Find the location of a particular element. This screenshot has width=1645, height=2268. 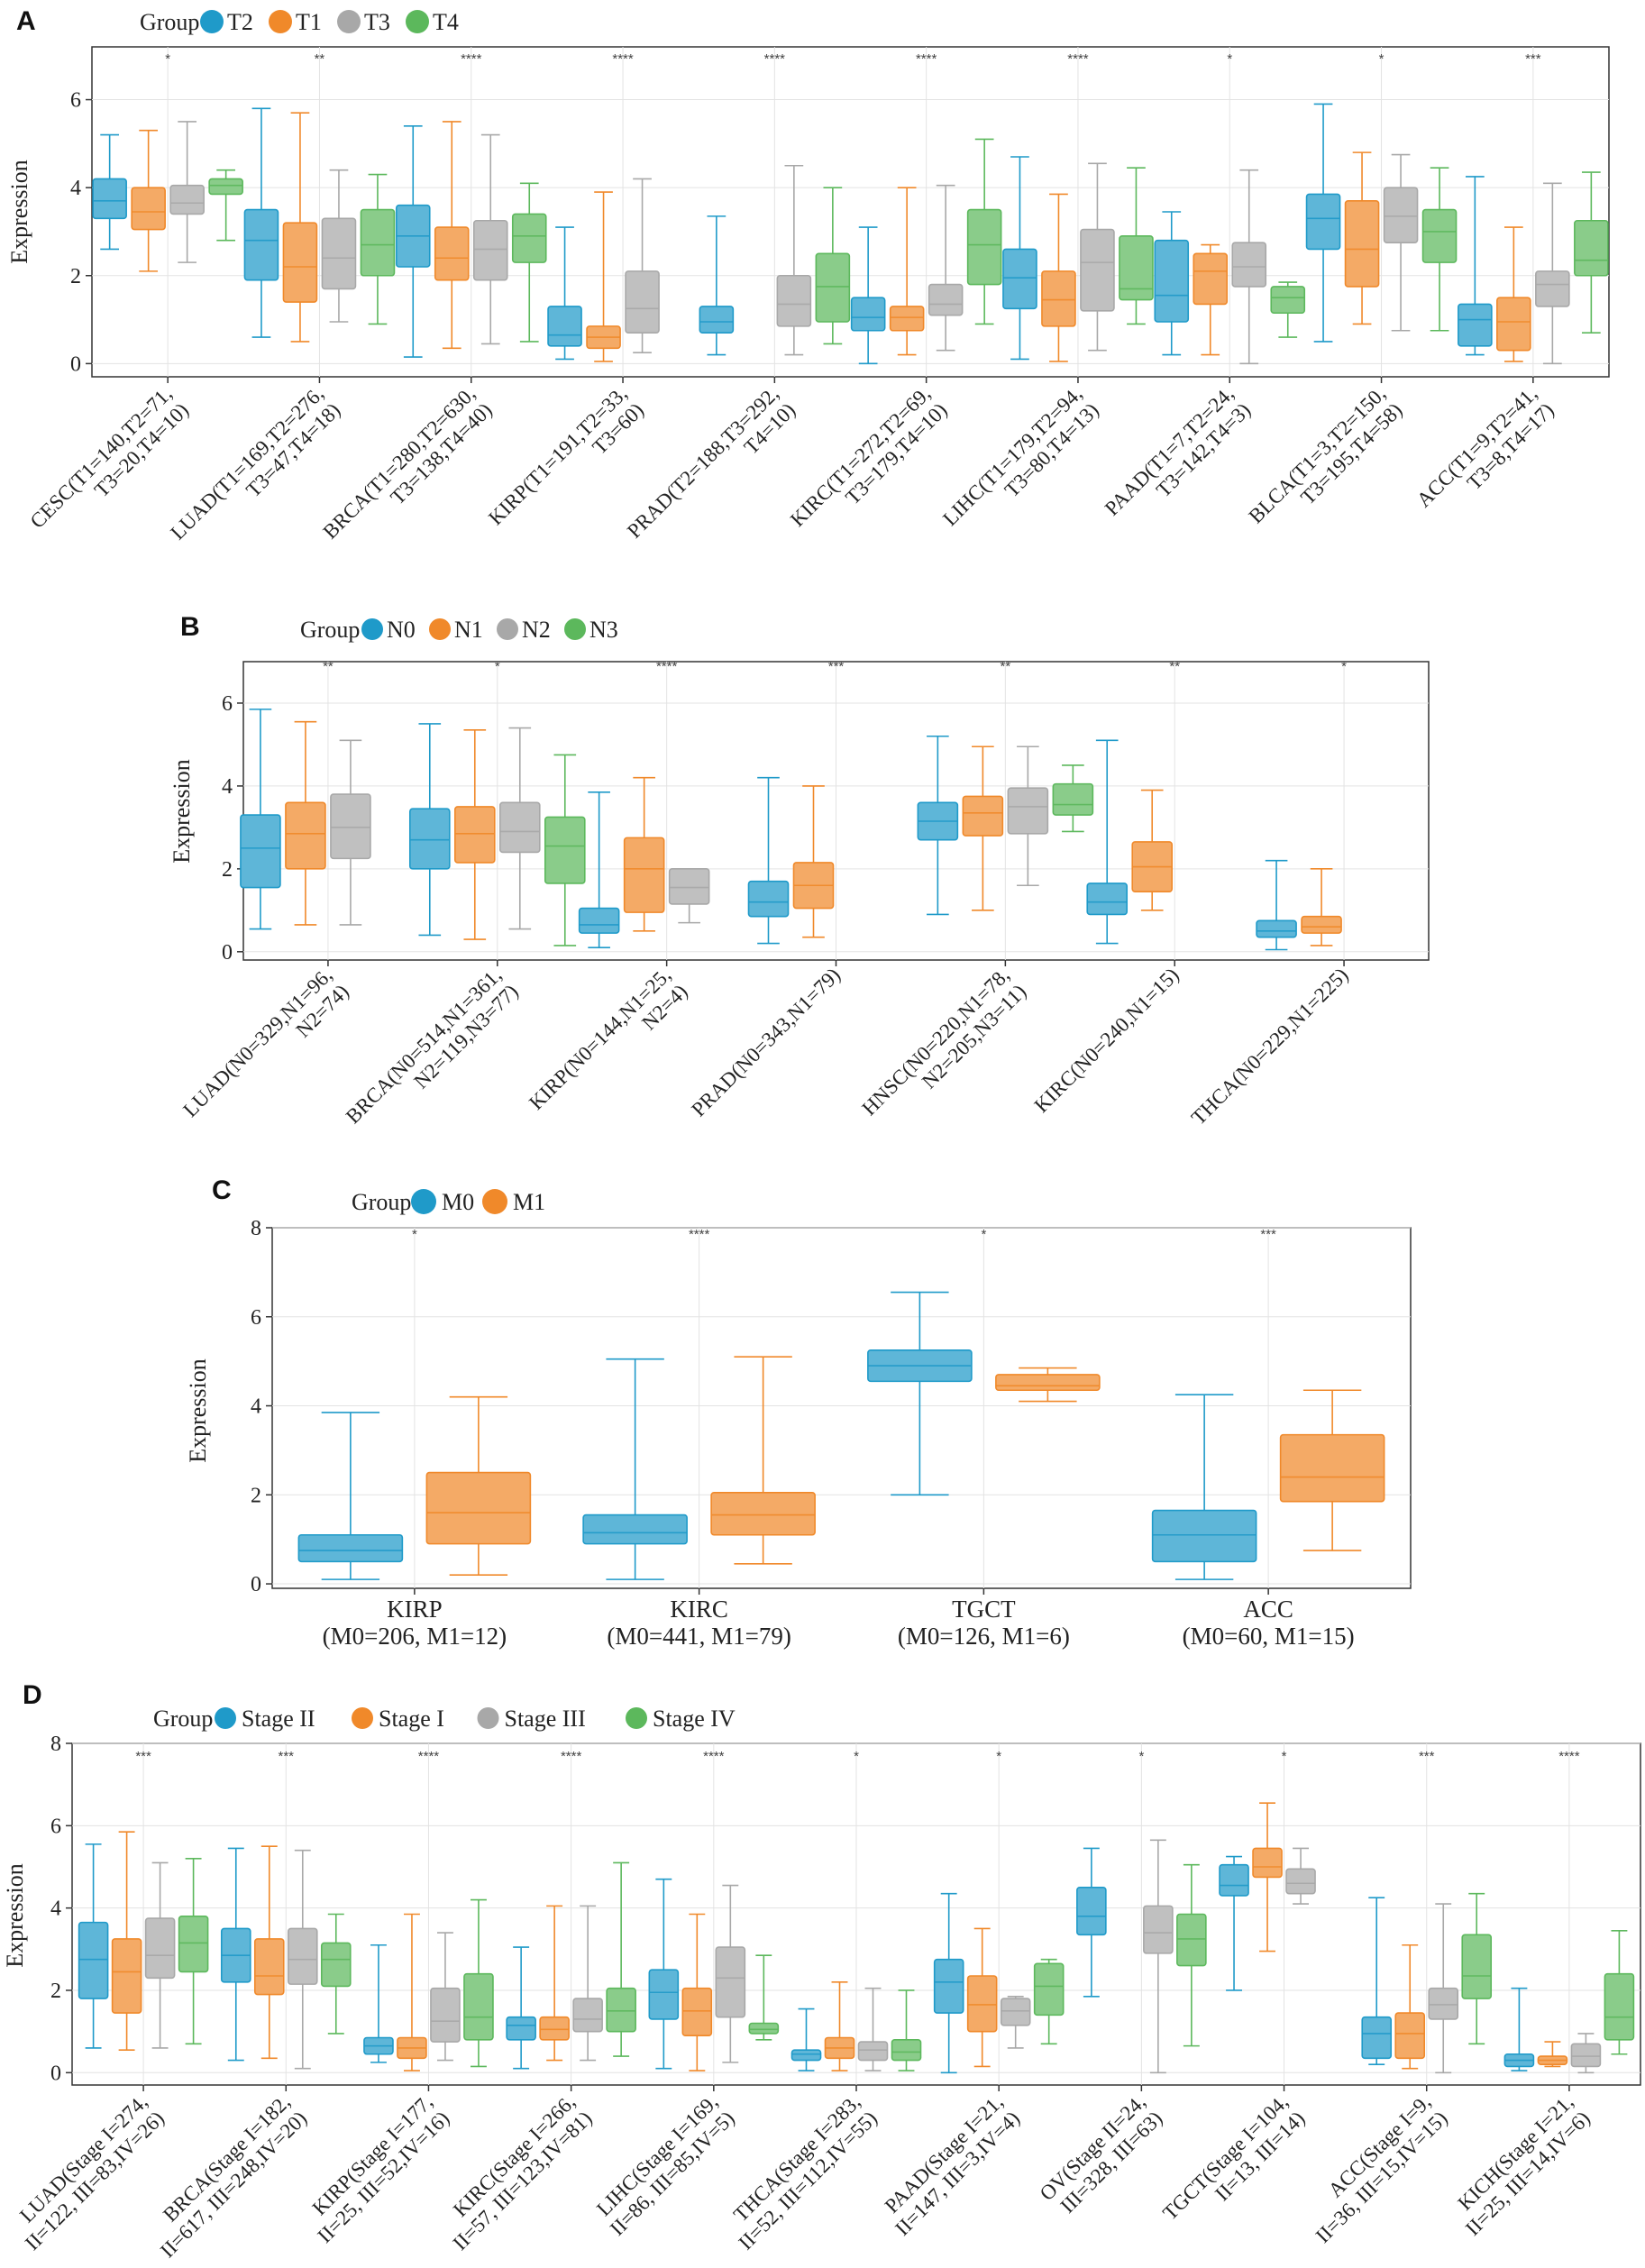

box-t1 is located at coordinates (1362, 238).